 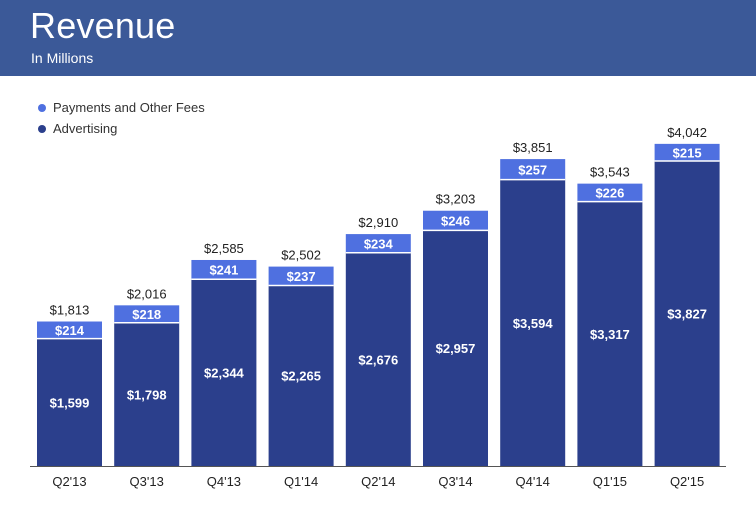 I want to click on data-label-advertising: $1,798, so click(x=147, y=394).